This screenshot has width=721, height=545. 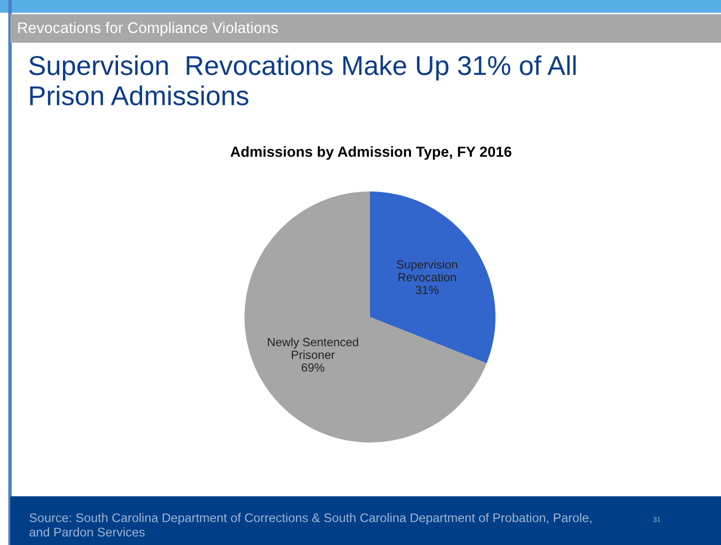 I want to click on chart-title: Supervision Revocations Make Up 31% of All Prison Admissions, so click(x=302, y=80).